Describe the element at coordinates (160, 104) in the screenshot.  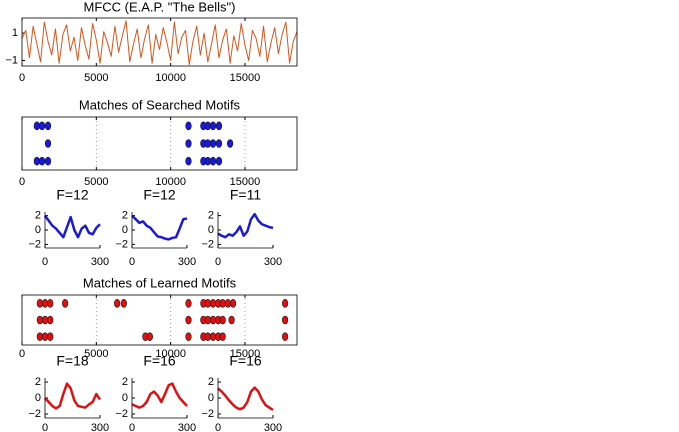
I see `chart-title: Matches of Searched Motifs` at that location.